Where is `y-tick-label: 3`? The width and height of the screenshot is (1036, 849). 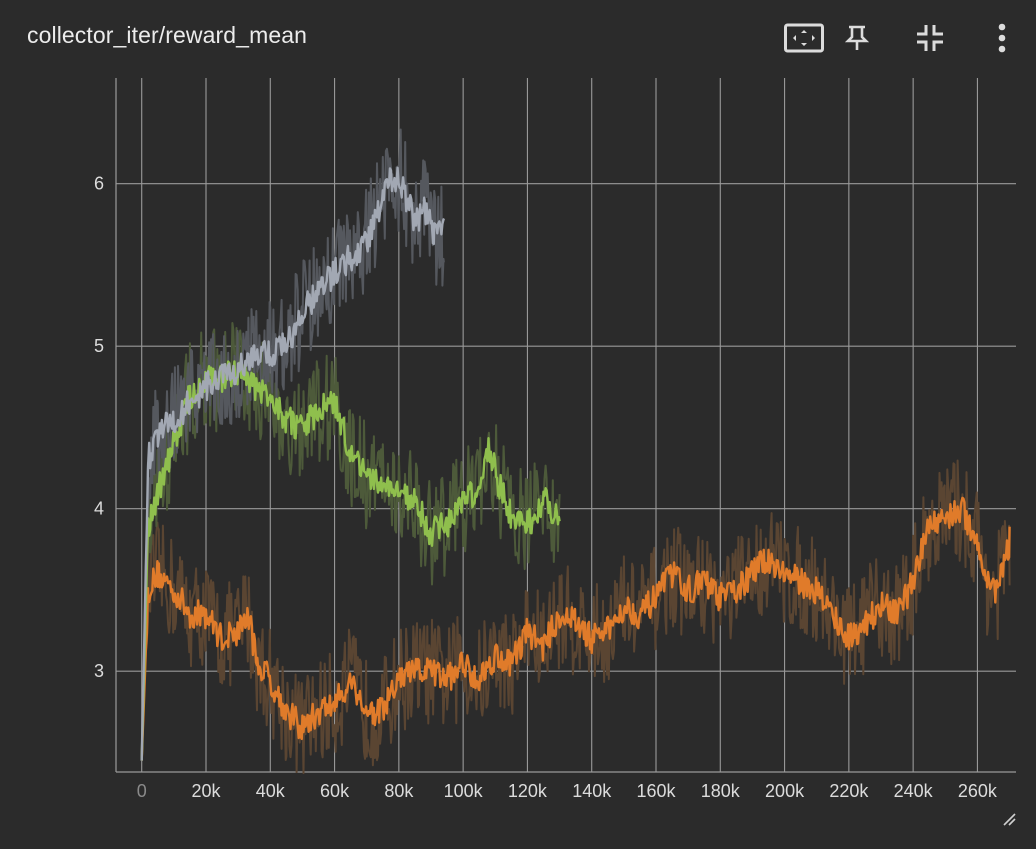 y-tick-label: 3 is located at coordinates (99, 671).